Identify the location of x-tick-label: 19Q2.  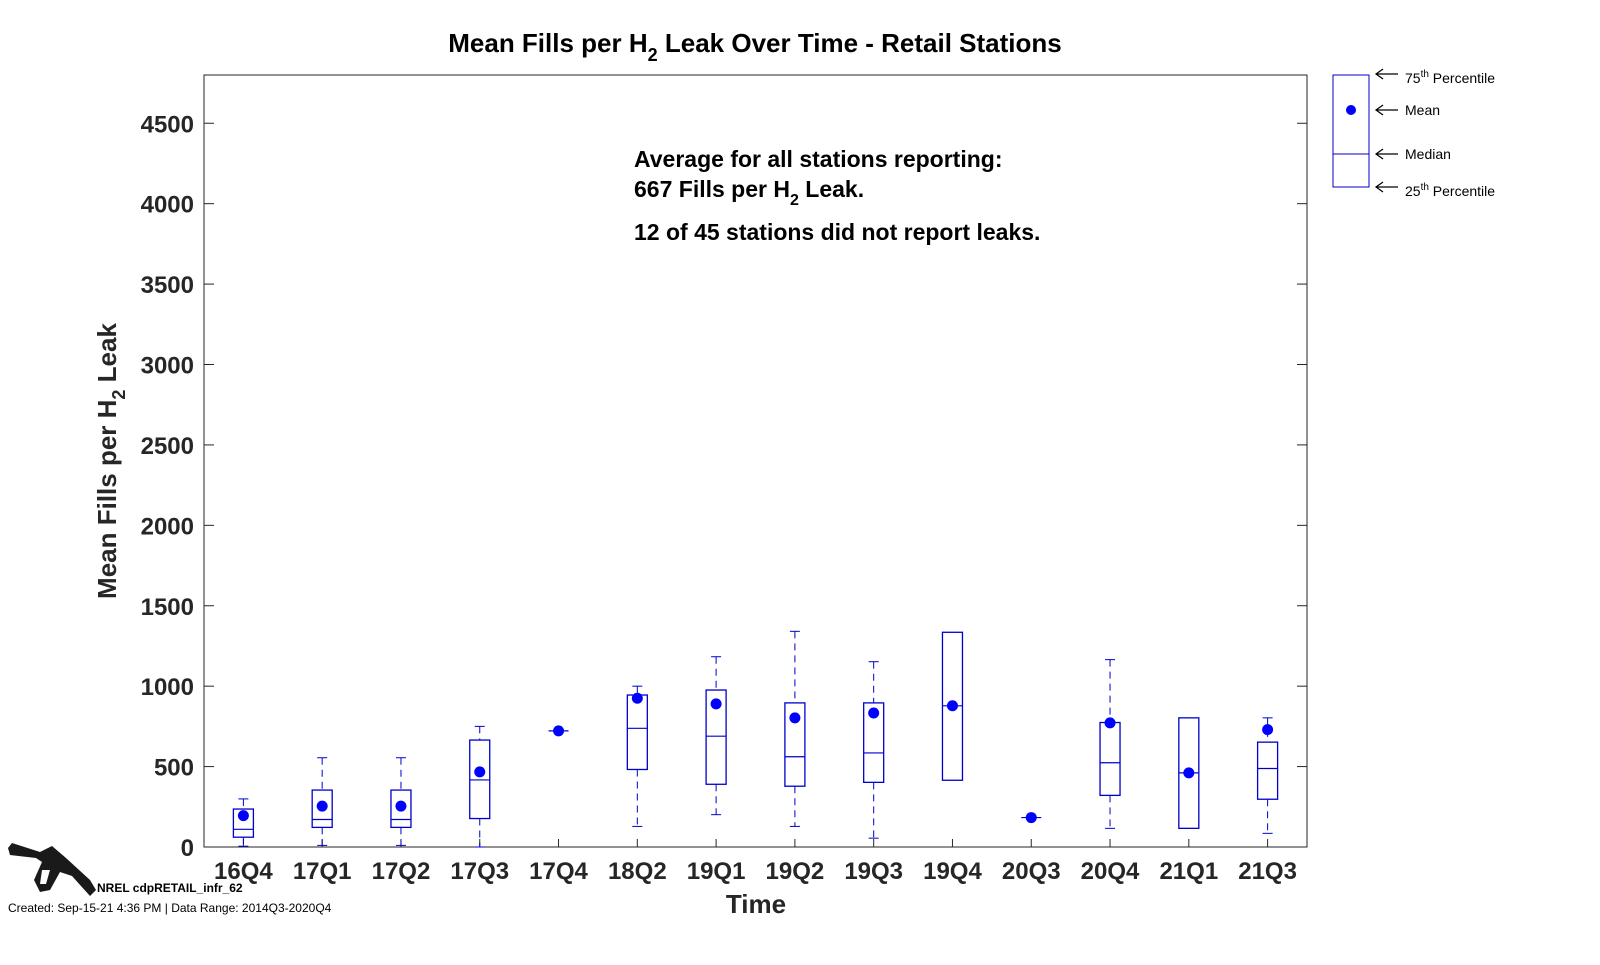
(795, 871).